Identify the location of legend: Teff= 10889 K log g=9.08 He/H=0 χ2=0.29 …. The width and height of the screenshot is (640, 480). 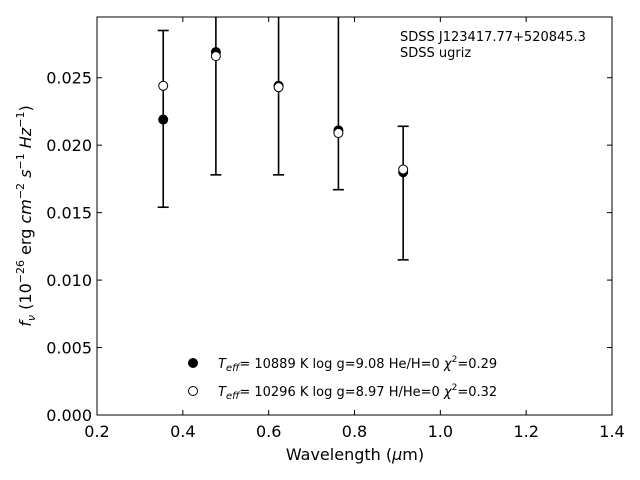
(342, 378).